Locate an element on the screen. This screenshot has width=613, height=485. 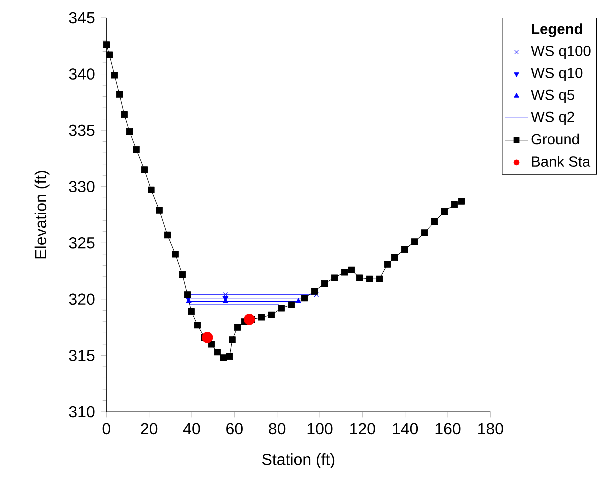
y-tick-label: 330 is located at coordinates (82, 187).